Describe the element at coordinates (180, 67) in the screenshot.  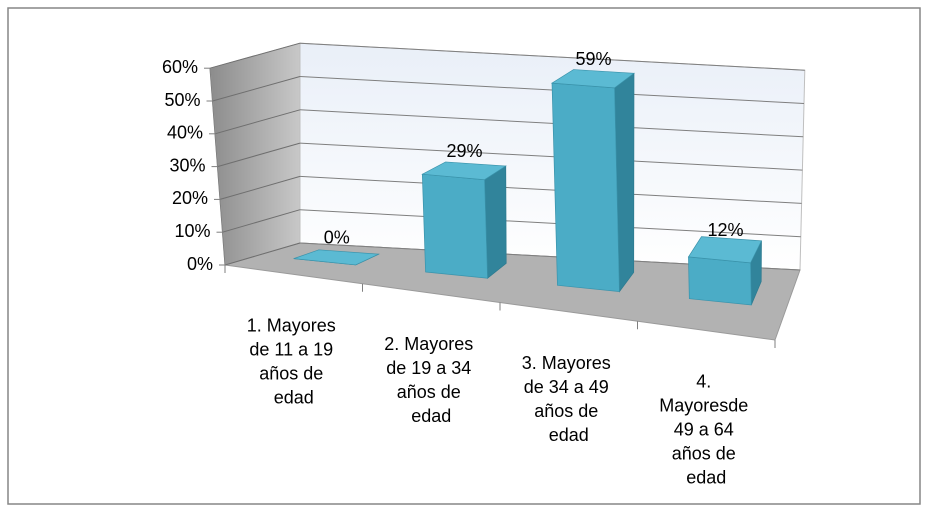
I see `y-tick-label: 60%` at that location.